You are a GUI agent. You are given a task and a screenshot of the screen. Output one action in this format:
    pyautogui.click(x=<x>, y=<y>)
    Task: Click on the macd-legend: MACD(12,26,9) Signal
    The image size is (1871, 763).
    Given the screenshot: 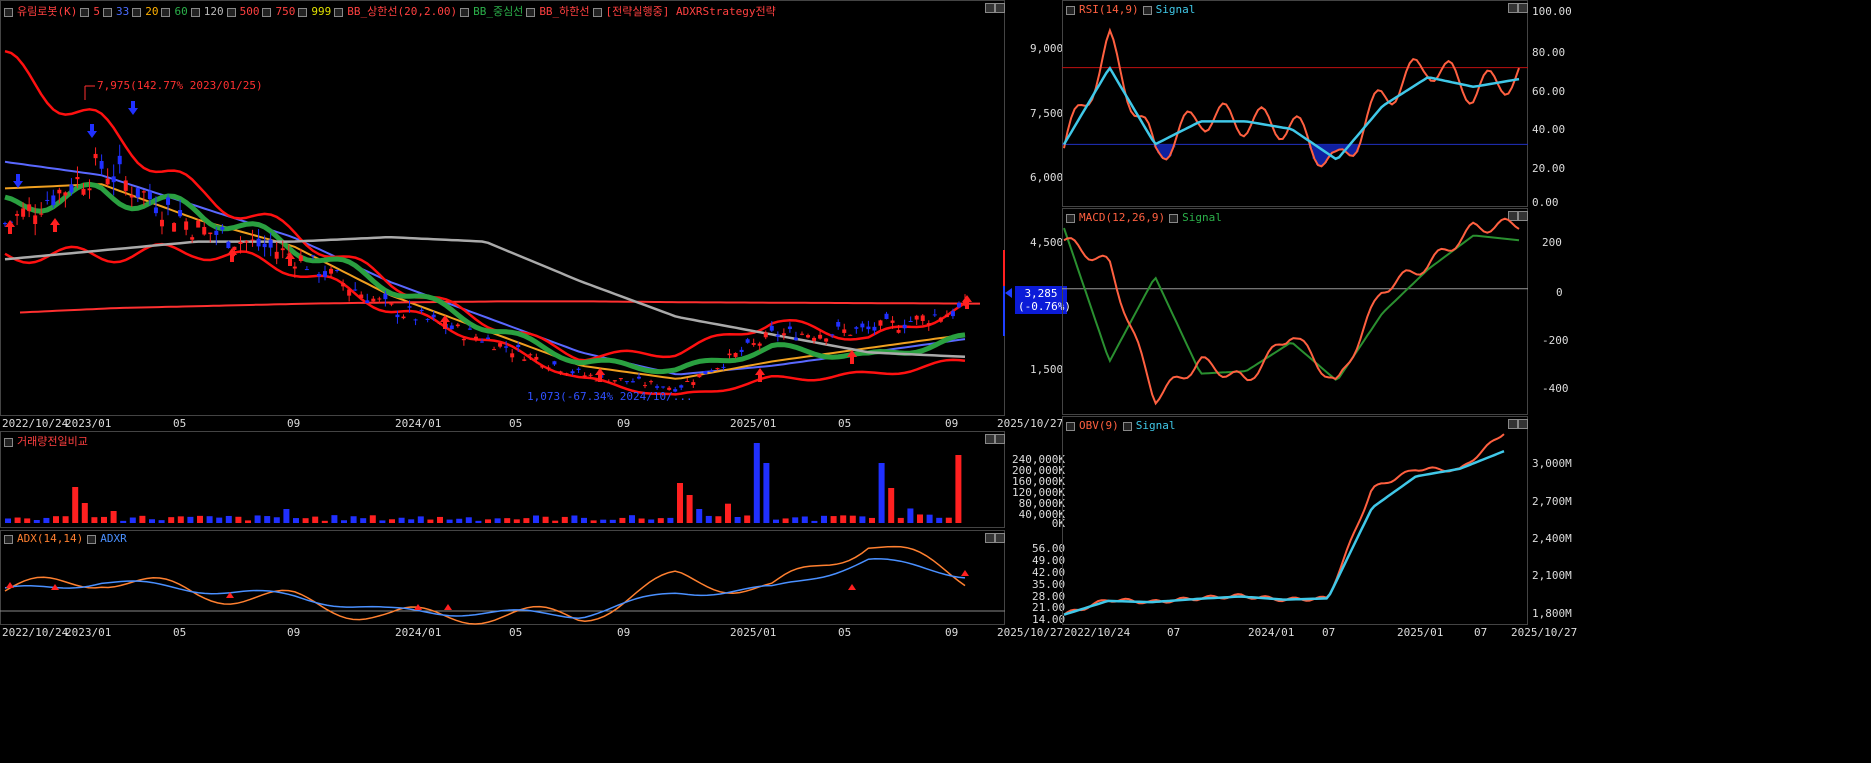 What is the action you would take?
    pyautogui.click(x=1146, y=217)
    